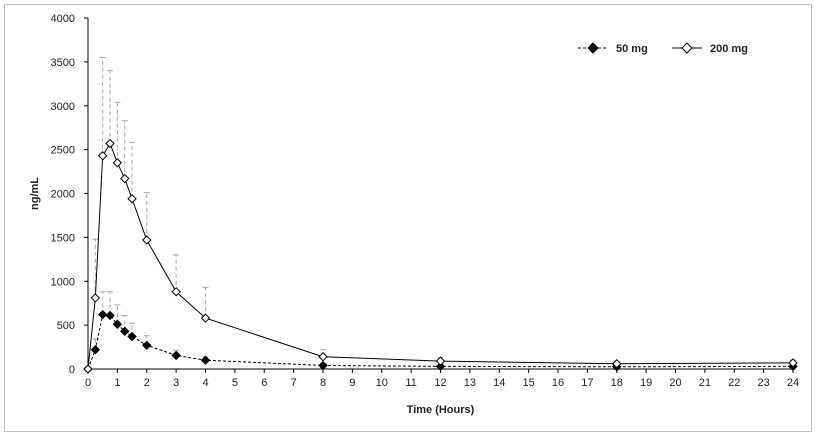 This screenshot has height=438, width=818. I want to click on y-tick-label: 3500, so click(63, 63).